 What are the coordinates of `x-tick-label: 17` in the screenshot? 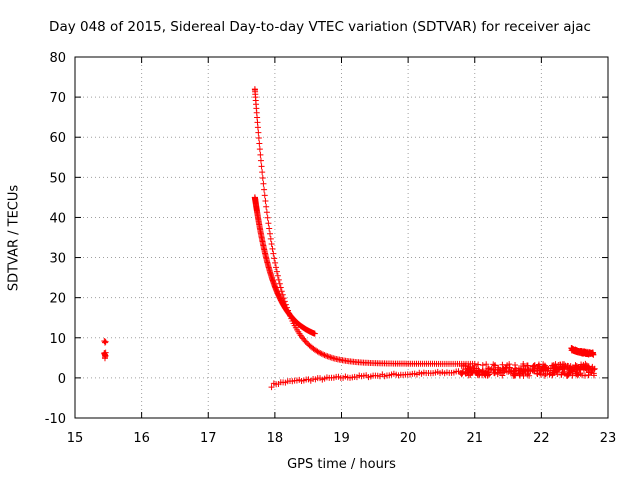 It's located at (208, 438).